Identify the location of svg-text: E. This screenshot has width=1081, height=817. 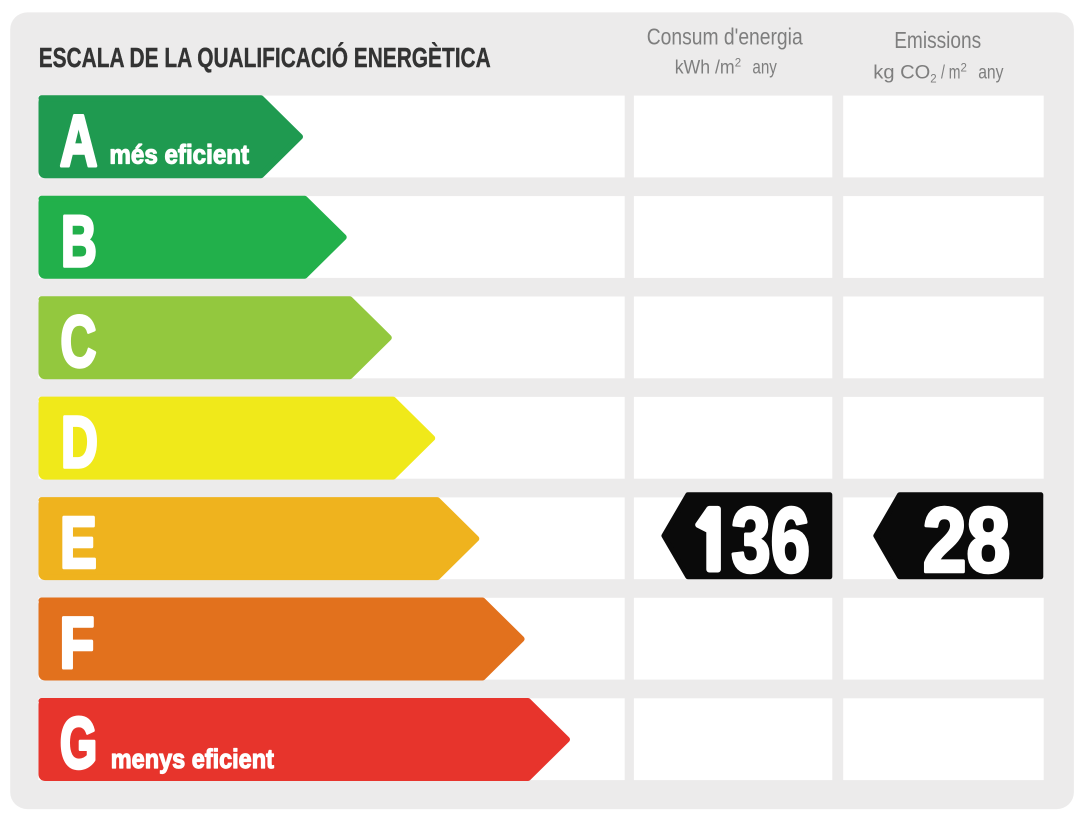
(78, 542).